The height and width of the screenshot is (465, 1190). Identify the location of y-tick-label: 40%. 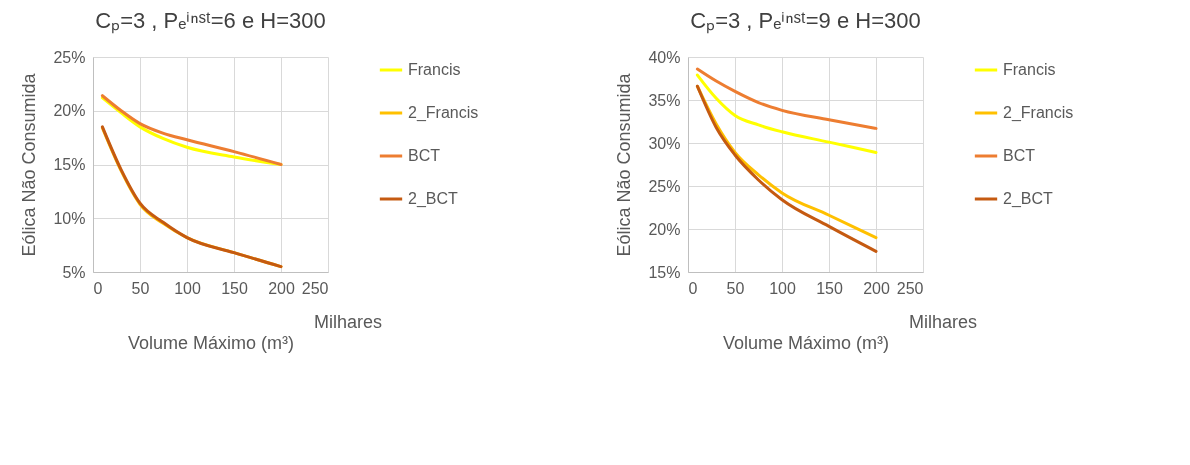
(664, 57).